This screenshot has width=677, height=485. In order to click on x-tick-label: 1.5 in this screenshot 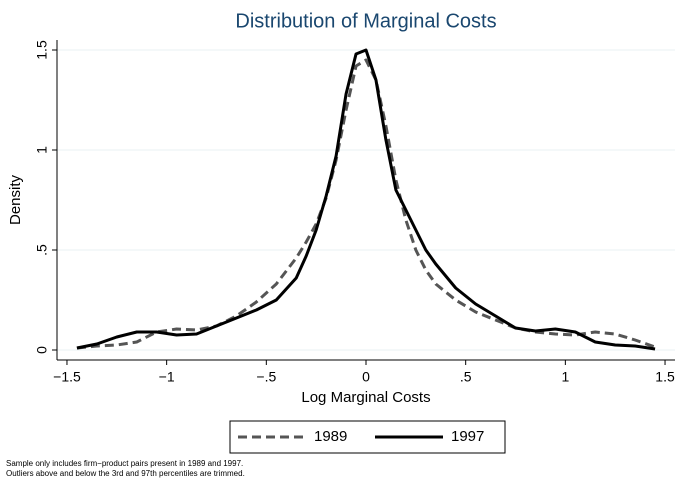, I will do `click(665, 377)`.